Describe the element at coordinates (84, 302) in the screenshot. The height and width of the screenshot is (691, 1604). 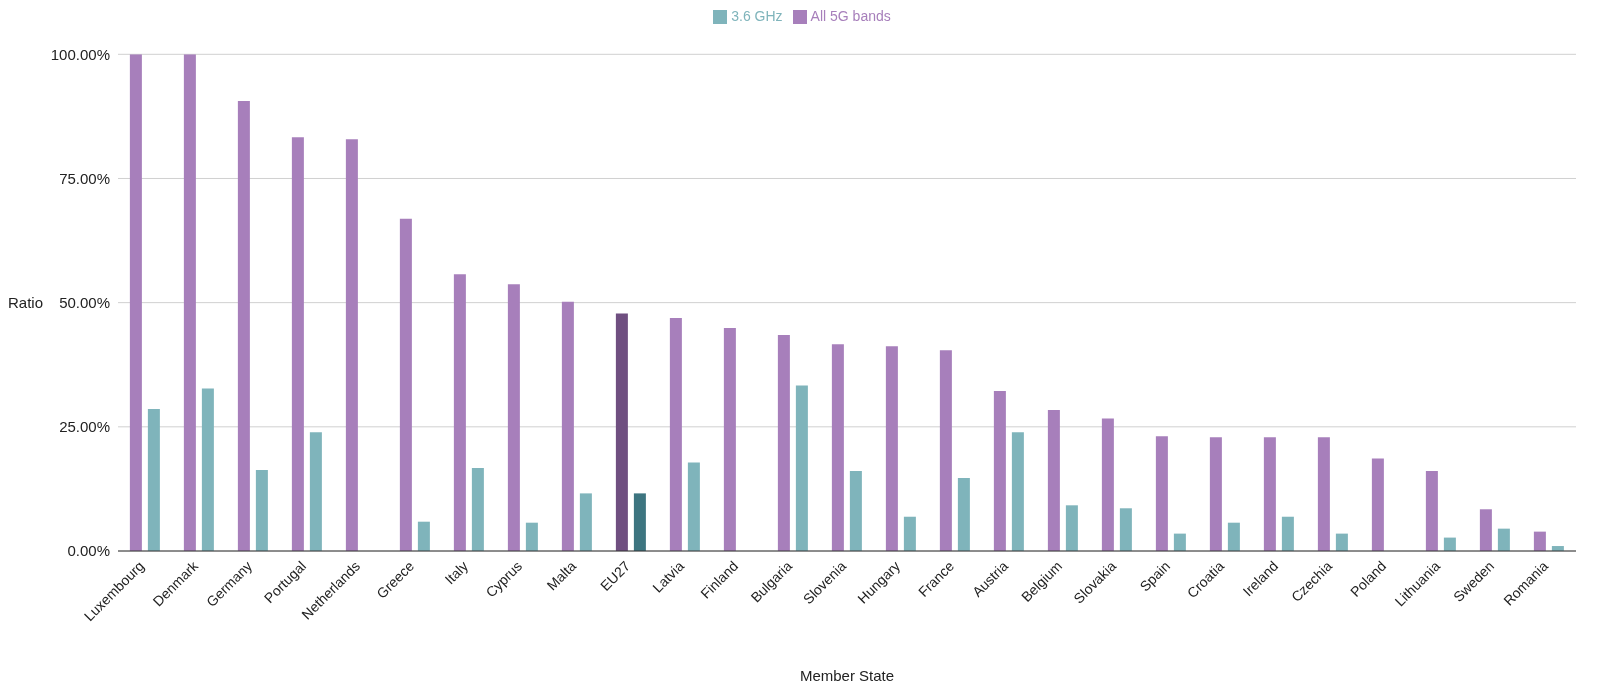
I see `y-tick-label: 50.00%` at that location.